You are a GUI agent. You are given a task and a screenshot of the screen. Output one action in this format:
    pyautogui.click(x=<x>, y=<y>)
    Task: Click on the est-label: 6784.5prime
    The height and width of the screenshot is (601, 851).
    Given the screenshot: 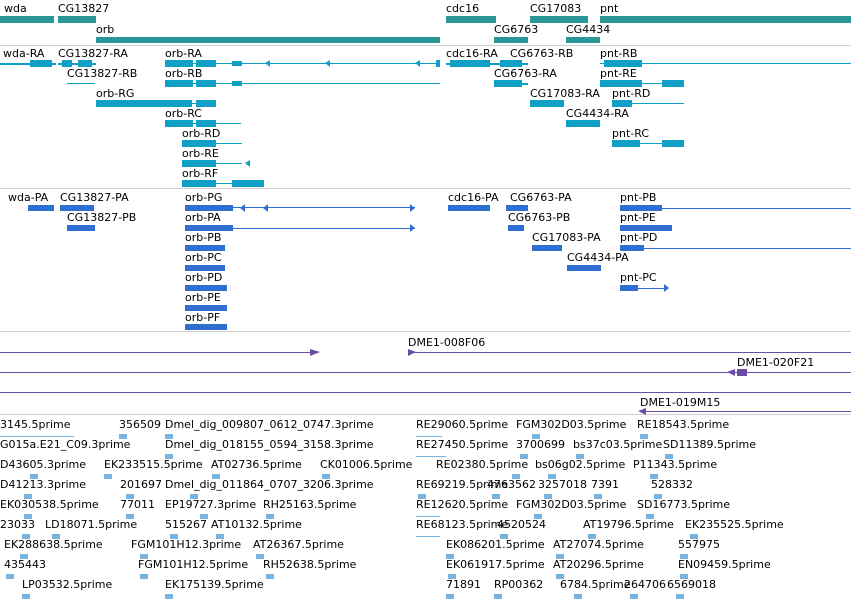 What is the action you would take?
    pyautogui.click(x=595, y=584)
    